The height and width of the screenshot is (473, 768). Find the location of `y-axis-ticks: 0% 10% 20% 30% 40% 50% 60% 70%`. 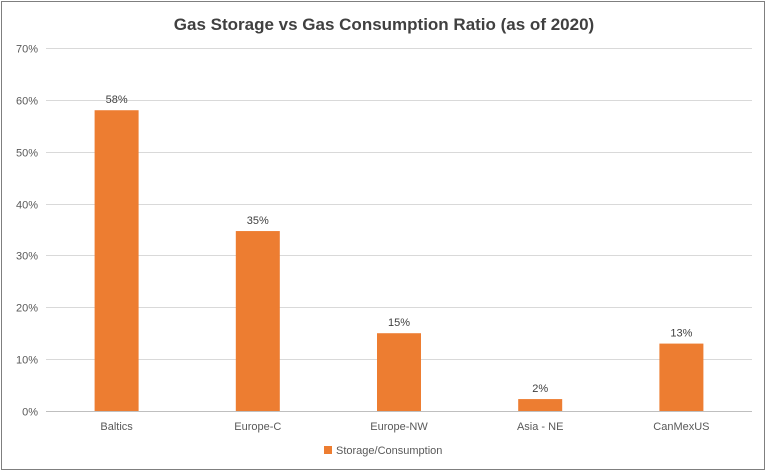

y-axis-ticks: 0% 10% 20% 30% 40% 50% 60% 70% is located at coordinates (27, 231).